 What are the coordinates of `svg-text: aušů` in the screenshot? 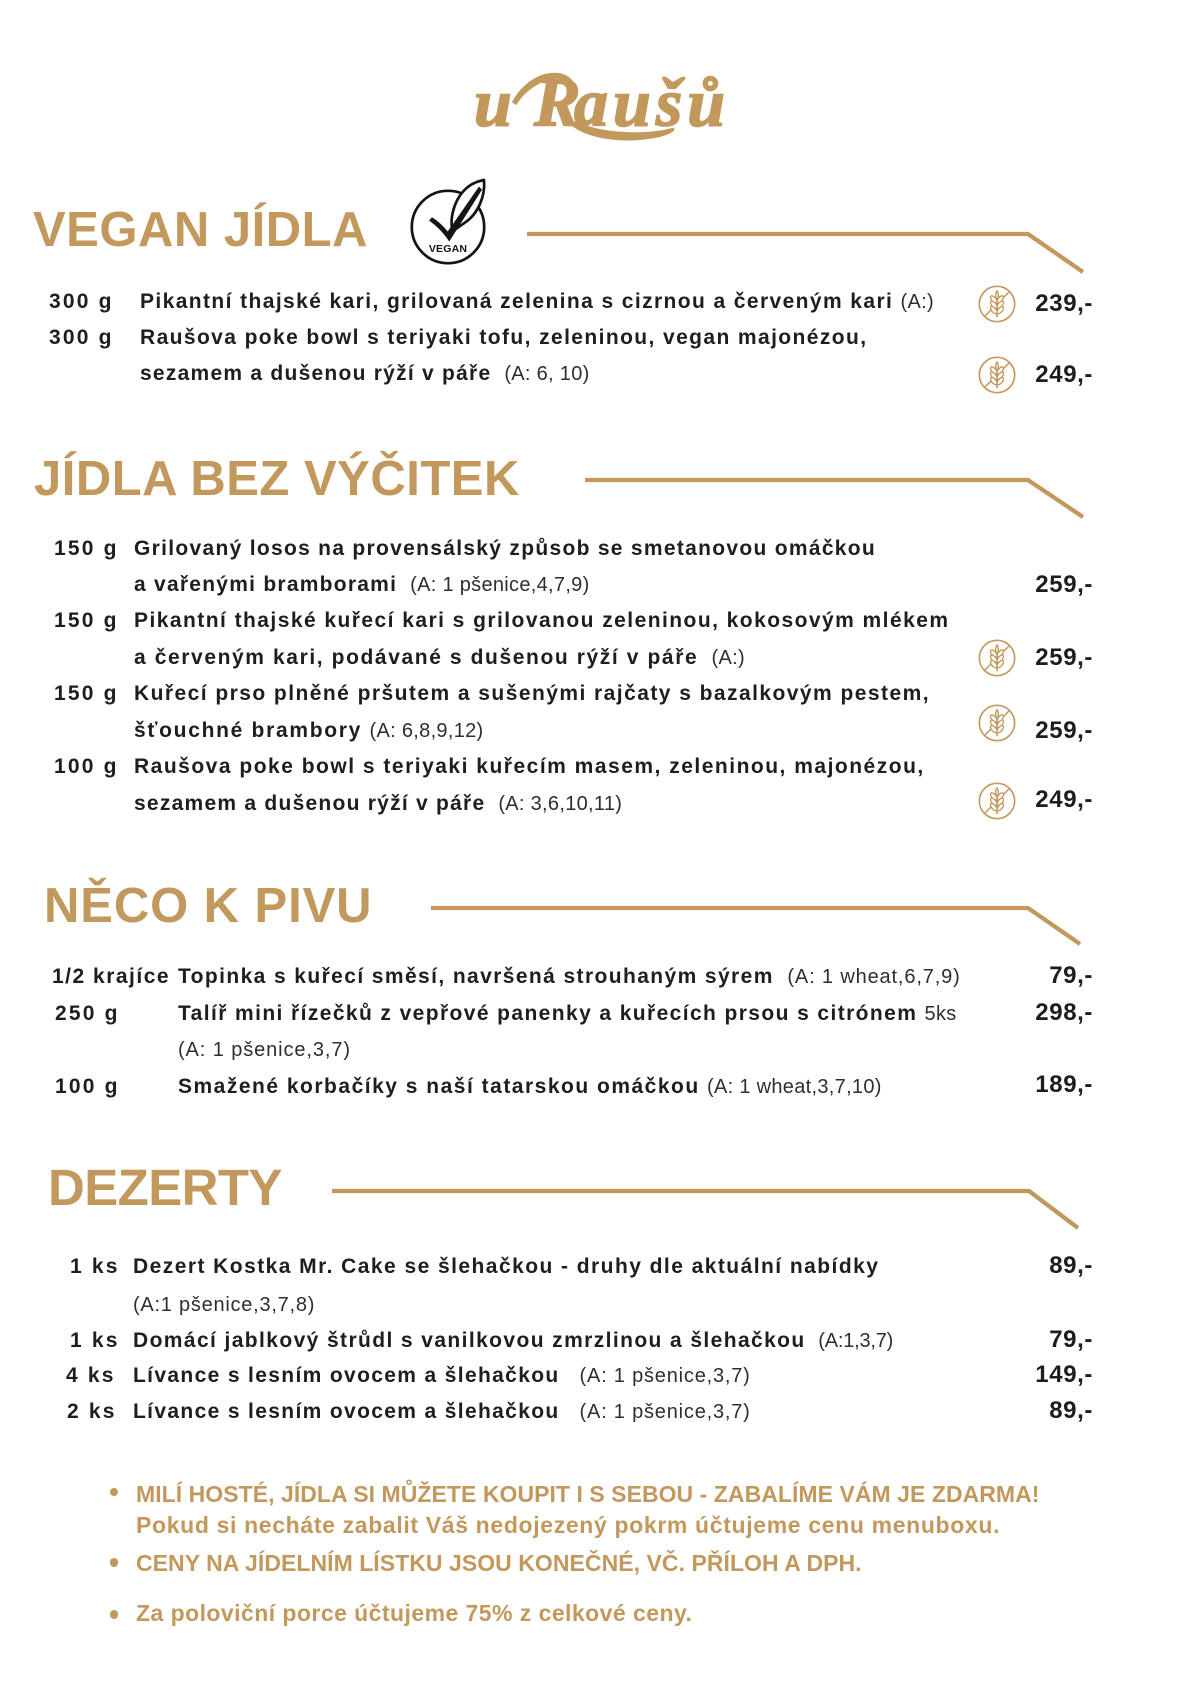 It's located at (652, 103).